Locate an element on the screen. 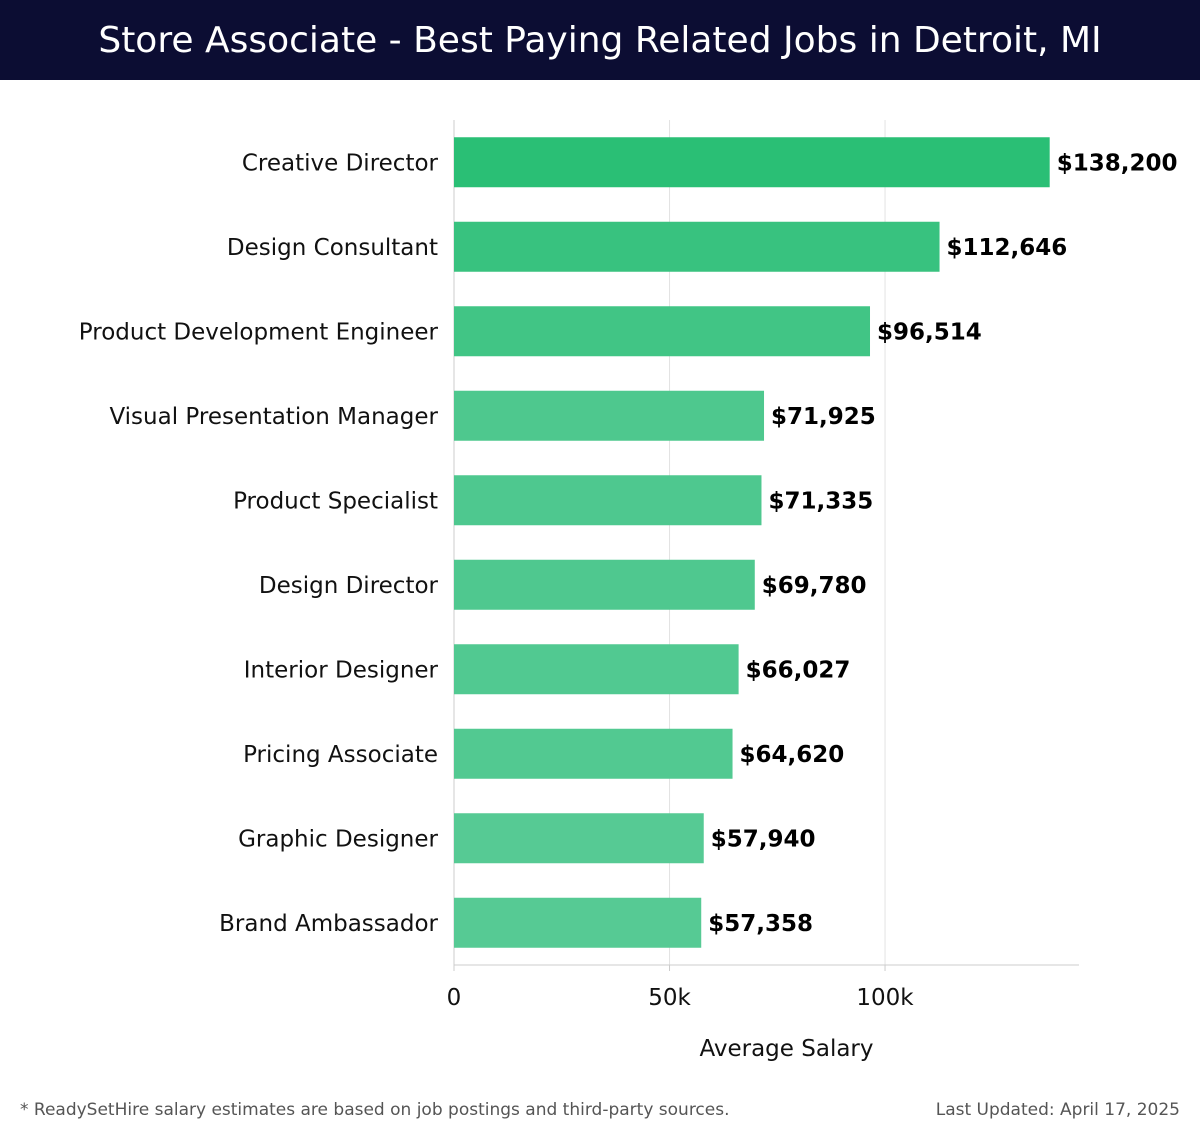 The height and width of the screenshot is (1140, 1200). value-label: $69,780 is located at coordinates (814, 586).